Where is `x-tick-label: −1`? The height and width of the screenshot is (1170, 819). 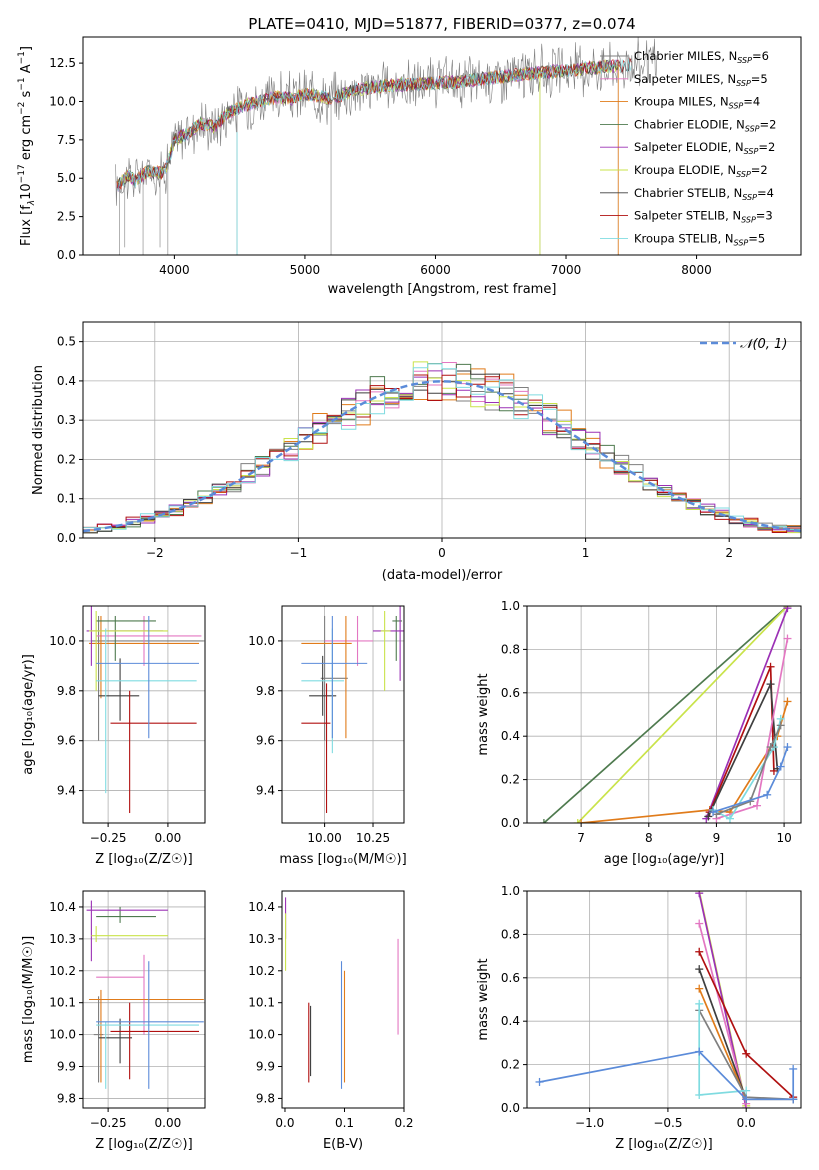 x-tick-label: −1 is located at coordinates (299, 553).